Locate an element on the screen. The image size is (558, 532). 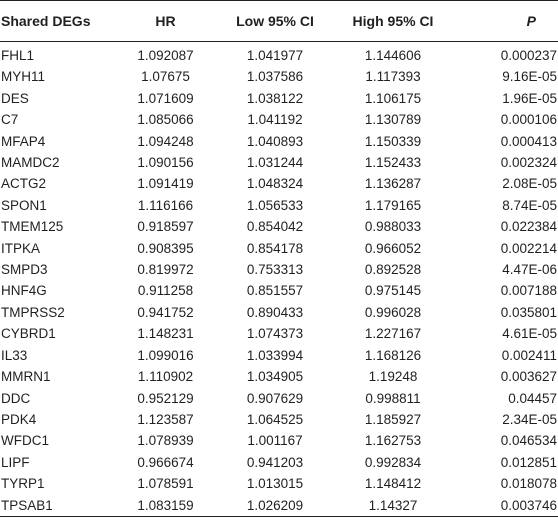
cell-high-ci: 1.168126 is located at coordinates (393, 355).